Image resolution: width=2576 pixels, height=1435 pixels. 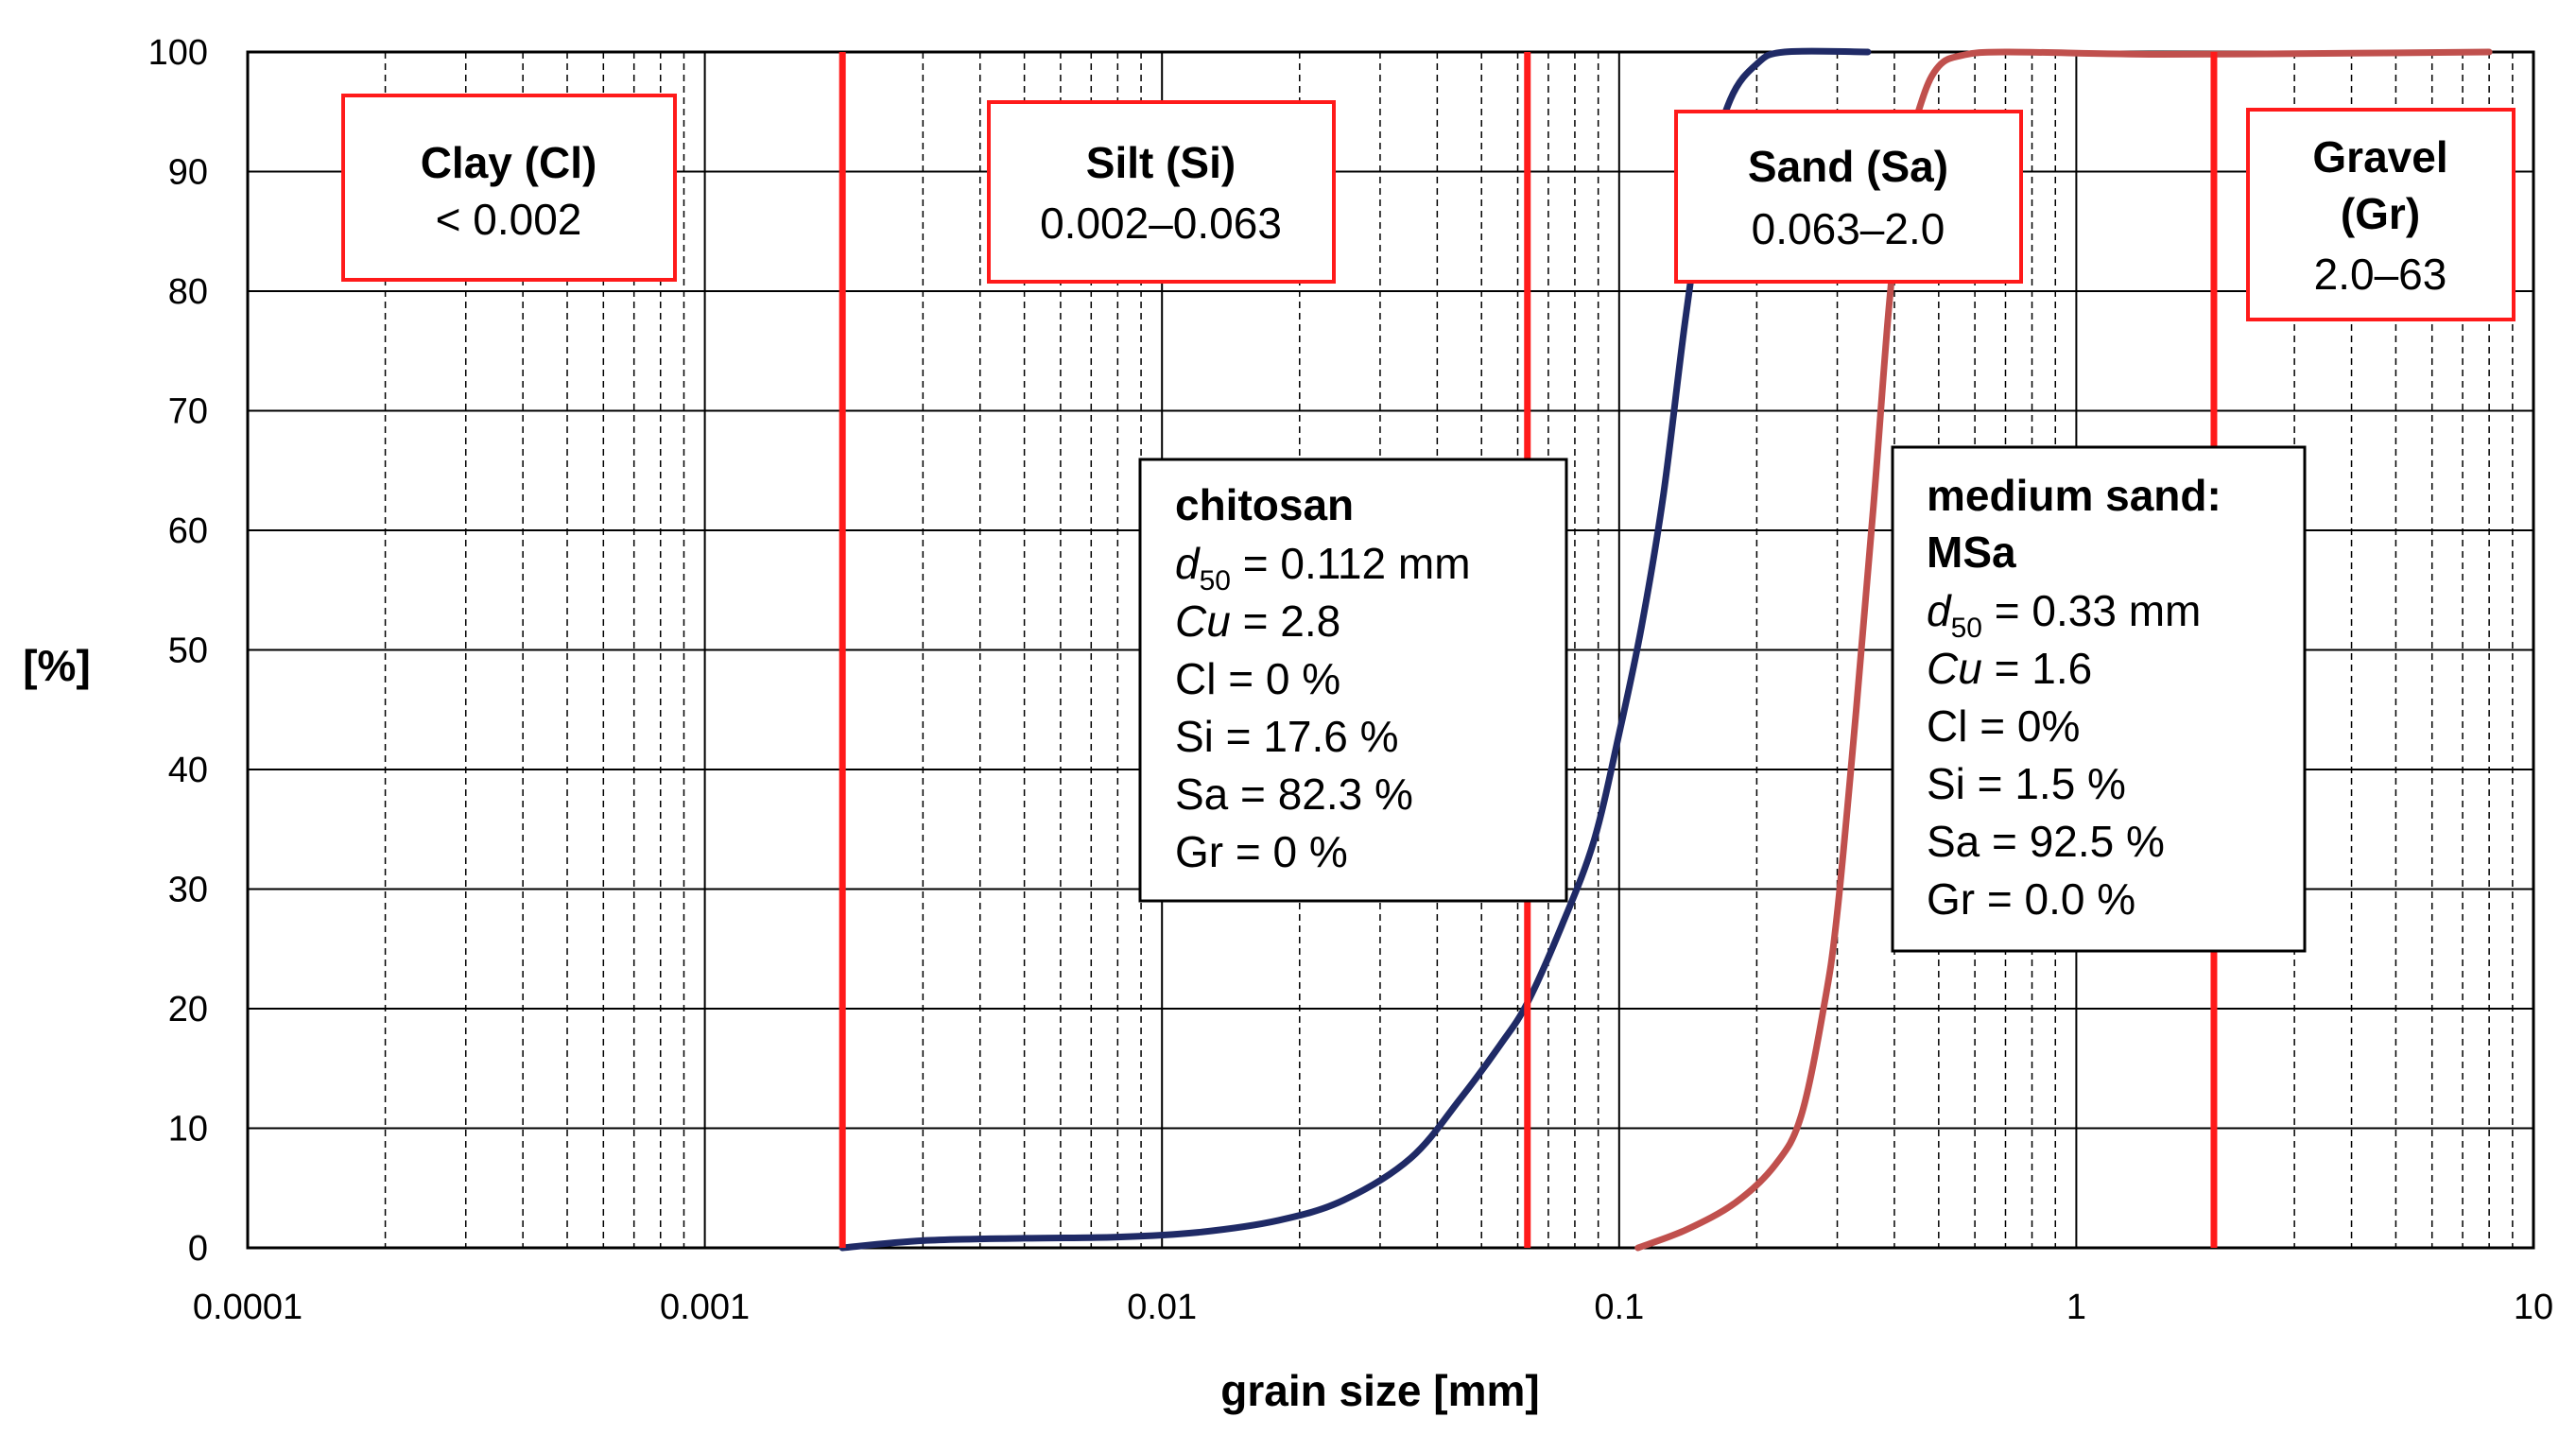 I want to click on chitosan-sa: Sa = 82.3 %, so click(x=1294, y=794).